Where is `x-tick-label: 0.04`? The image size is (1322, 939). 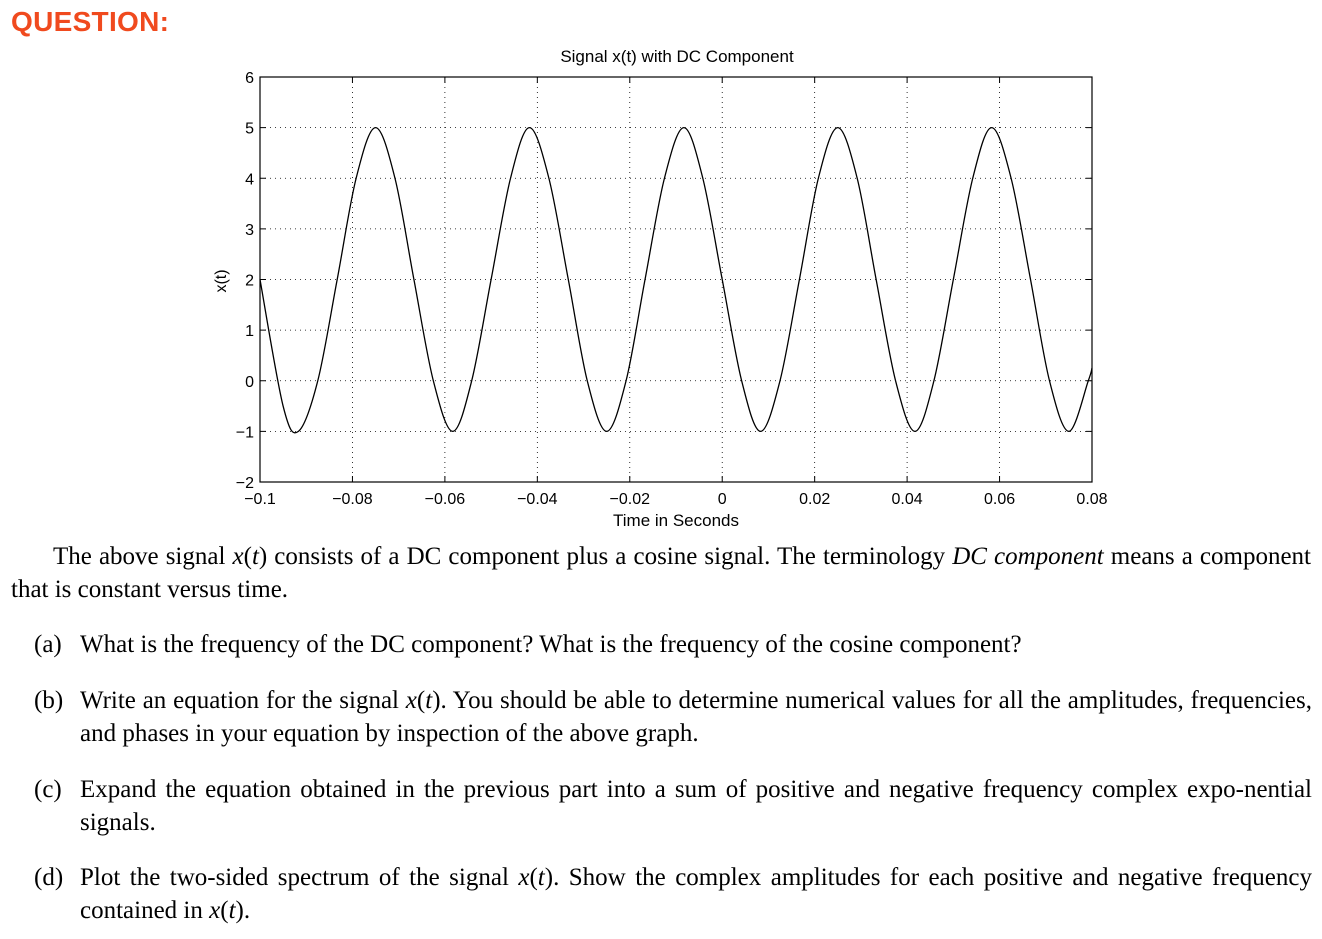
x-tick-label: 0.04 is located at coordinates (907, 499).